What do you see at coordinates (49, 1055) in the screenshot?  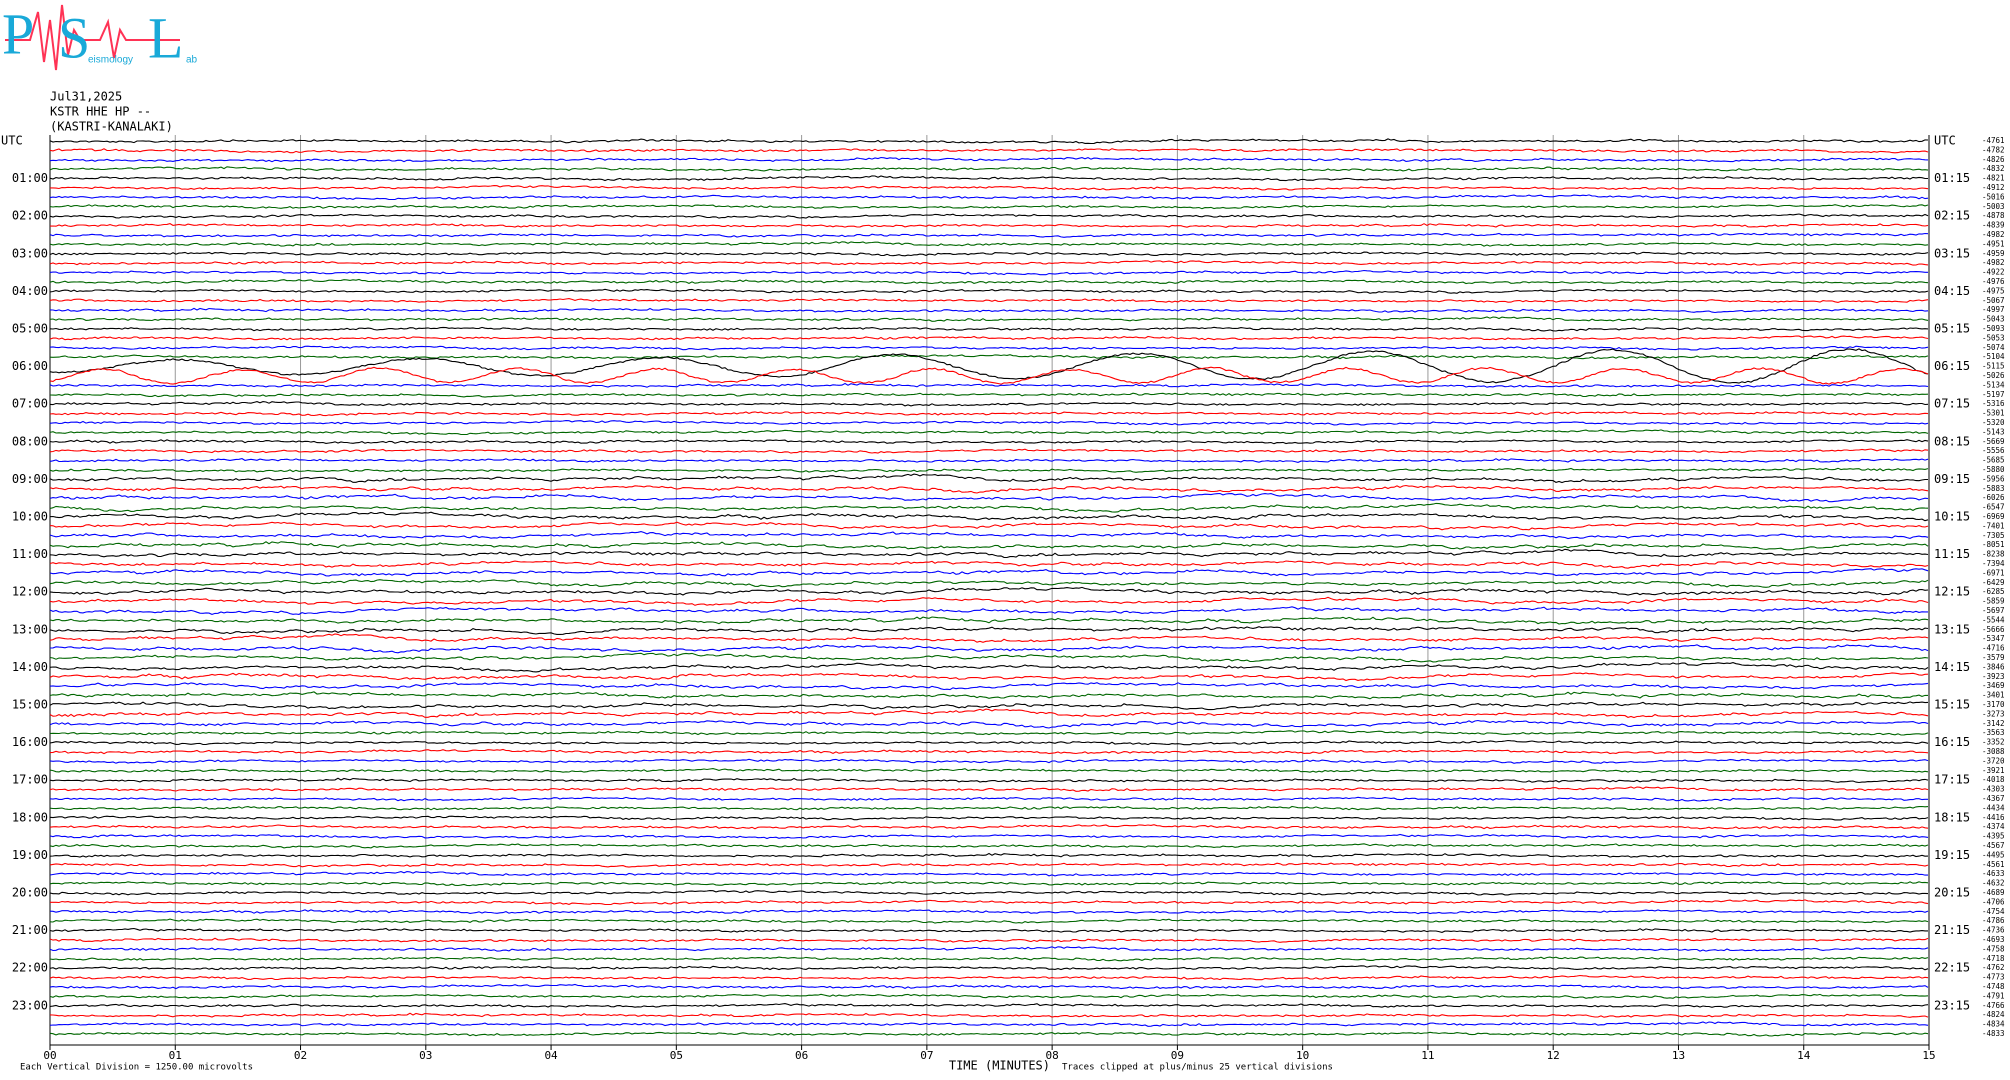 I see `x-tick-label: 00` at bounding box center [49, 1055].